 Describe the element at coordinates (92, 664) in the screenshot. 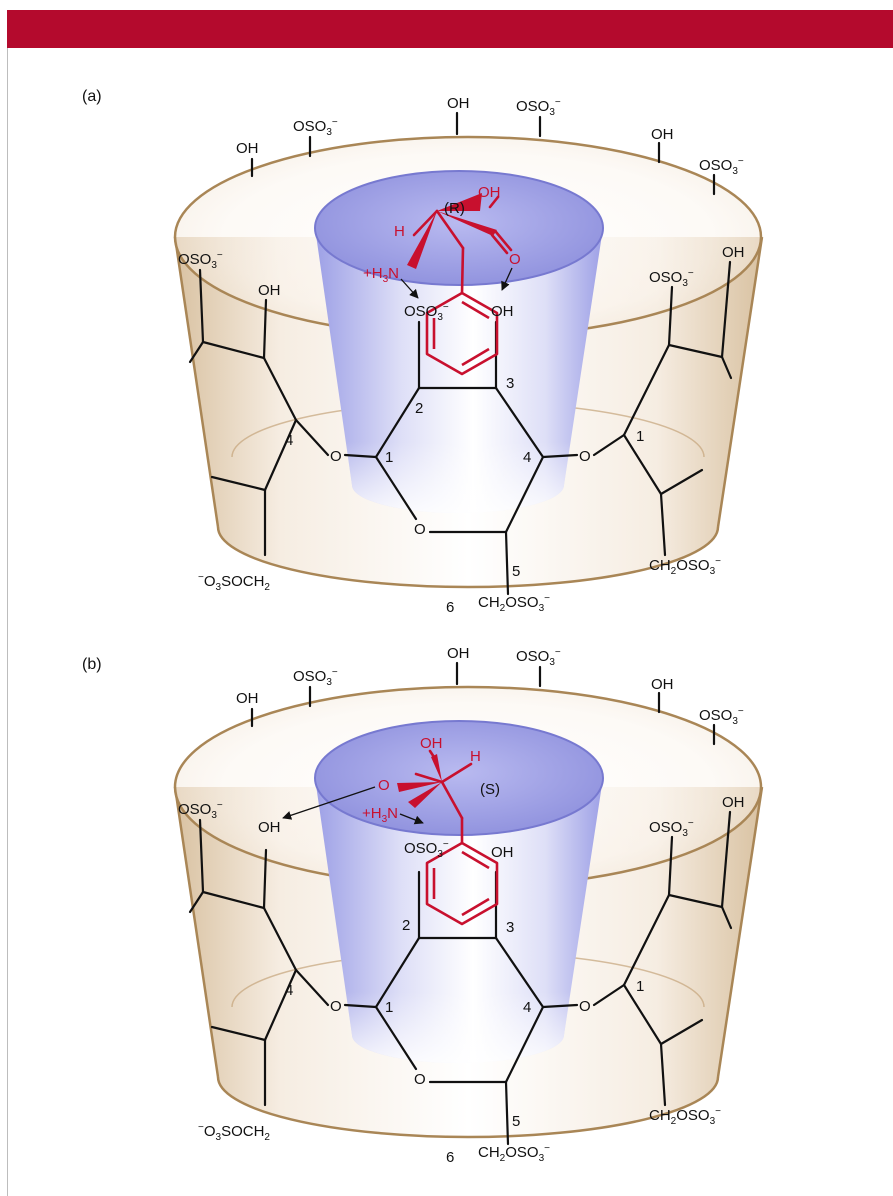

I see `panel-label: (b)` at that location.